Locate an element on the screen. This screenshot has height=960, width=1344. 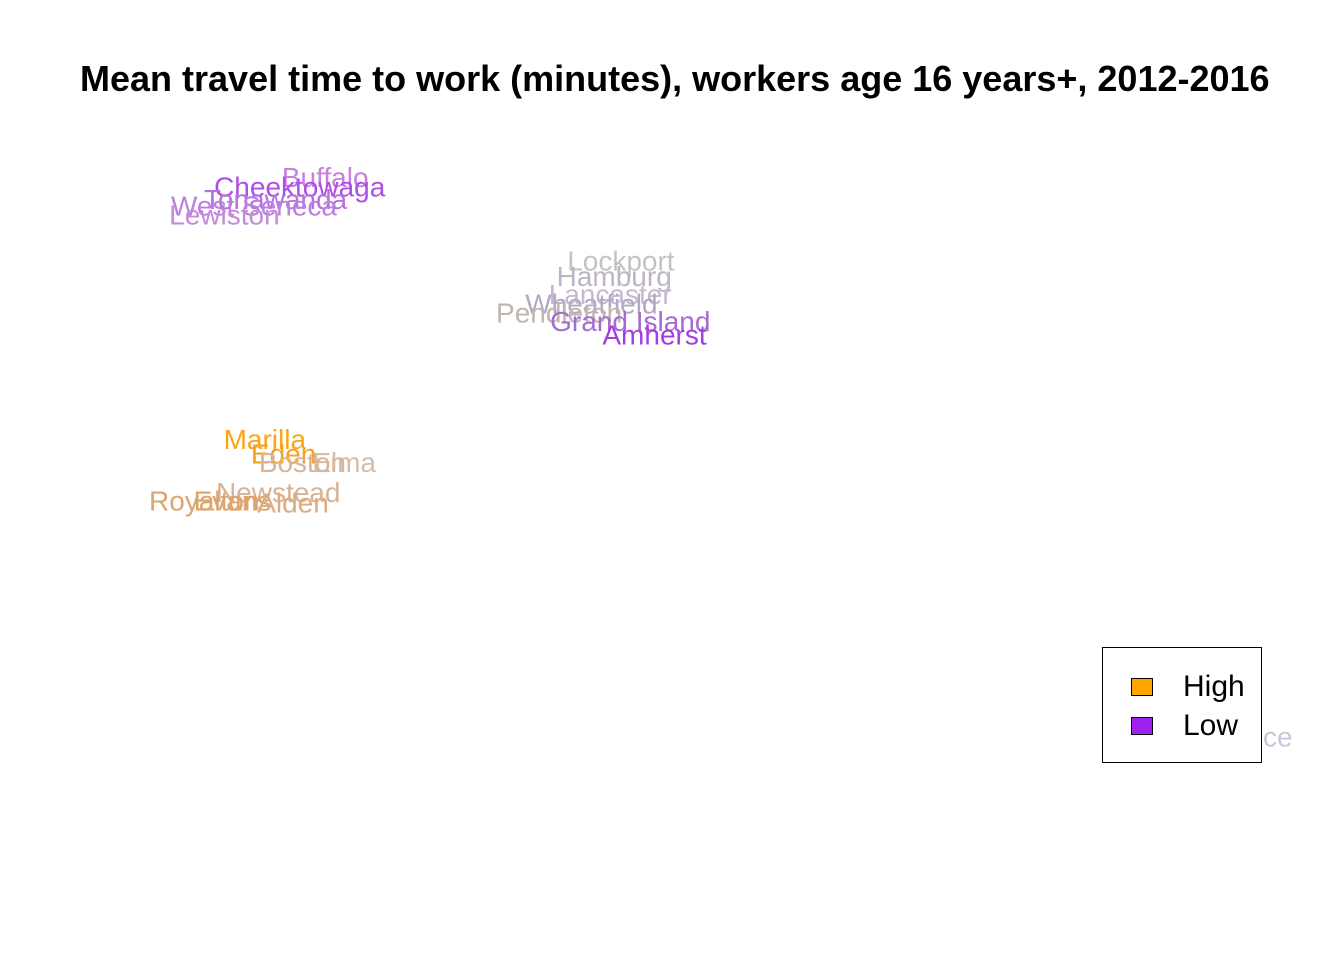
point-label-wheatfield: Wheatfield is located at coordinates (591, 304).